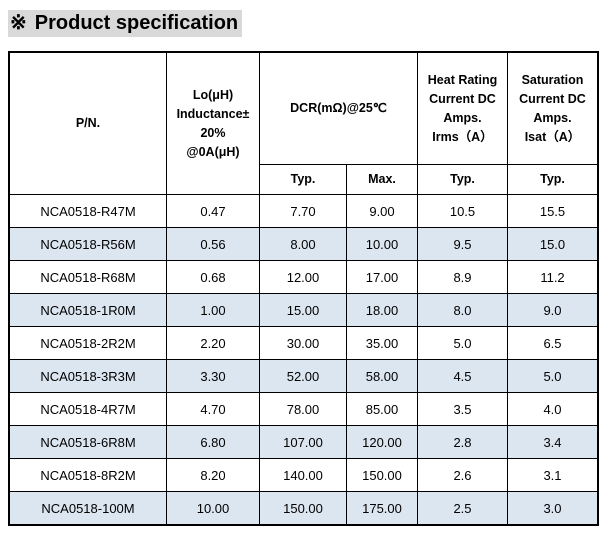  Describe the element at coordinates (213, 277) in the screenshot. I see `cell-inductance: 0.68` at that location.